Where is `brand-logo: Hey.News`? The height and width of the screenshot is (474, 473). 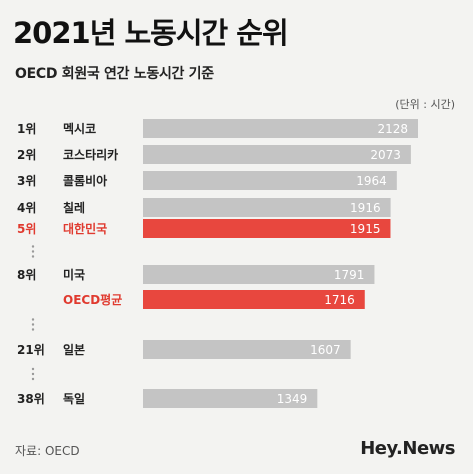
brand-logo: Hey.News is located at coordinates (407, 448).